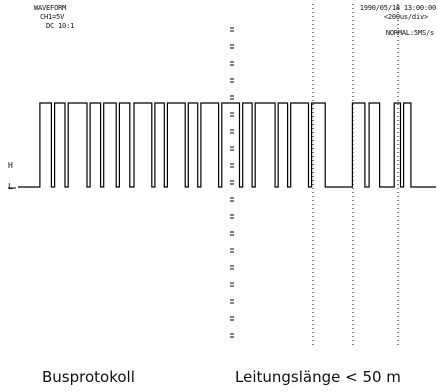  Describe the element at coordinates (10, 165) in the screenshot. I see `level-mark-high: H` at that location.